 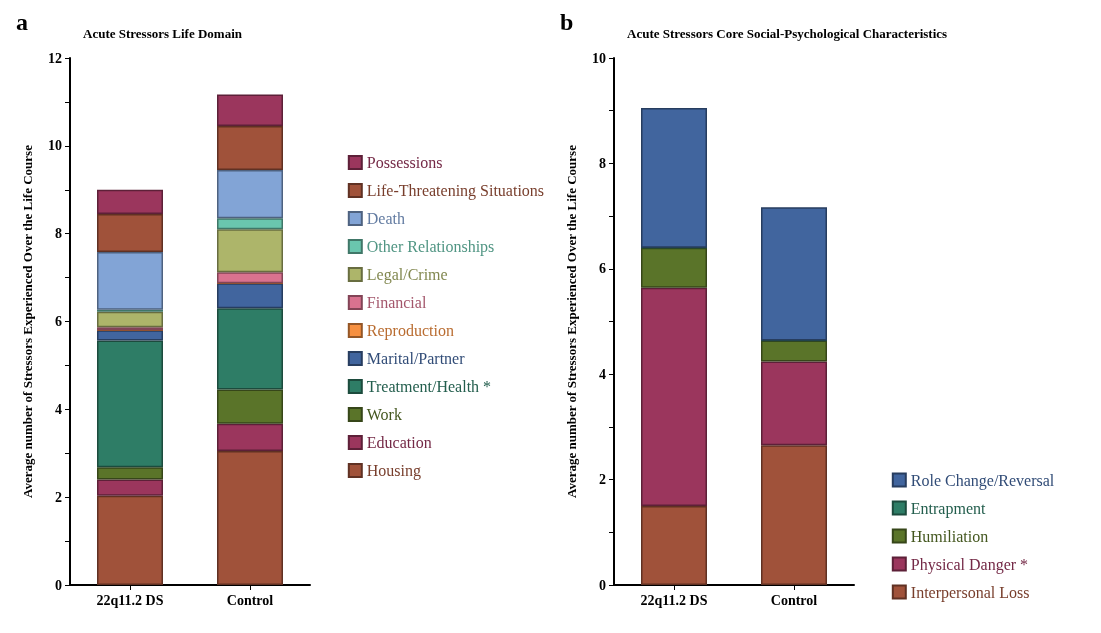 What do you see at coordinates (163, 33) in the screenshot?
I see `chart-title: Acute Stressors Life Domain` at bounding box center [163, 33].